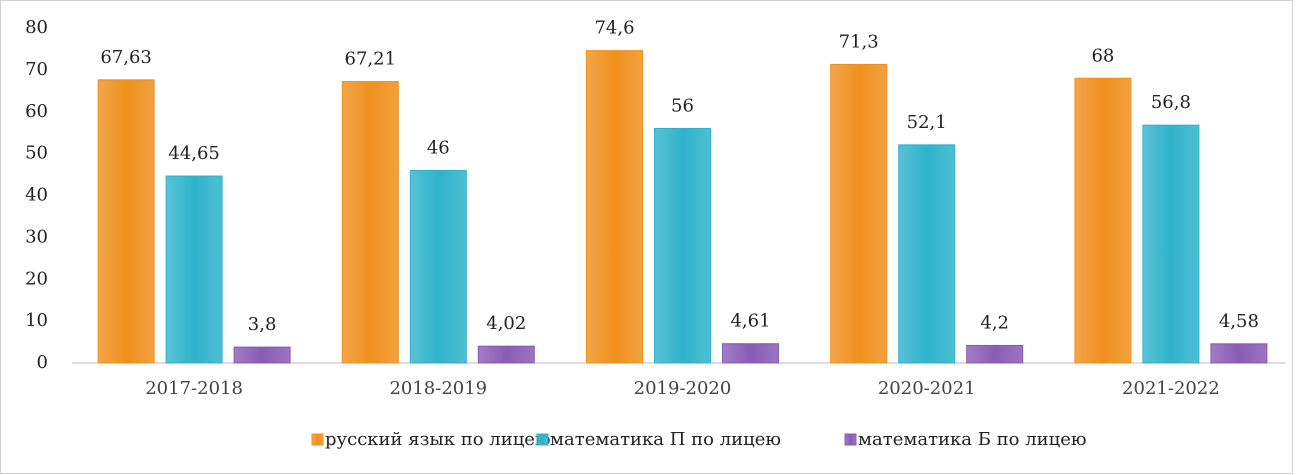 This screenshot has height=475, width=1297. What do you see at coordinates (438, 439) in the screenshot?
I see `legend-label: русский язык по лицею` at bounding box center [438, 439].